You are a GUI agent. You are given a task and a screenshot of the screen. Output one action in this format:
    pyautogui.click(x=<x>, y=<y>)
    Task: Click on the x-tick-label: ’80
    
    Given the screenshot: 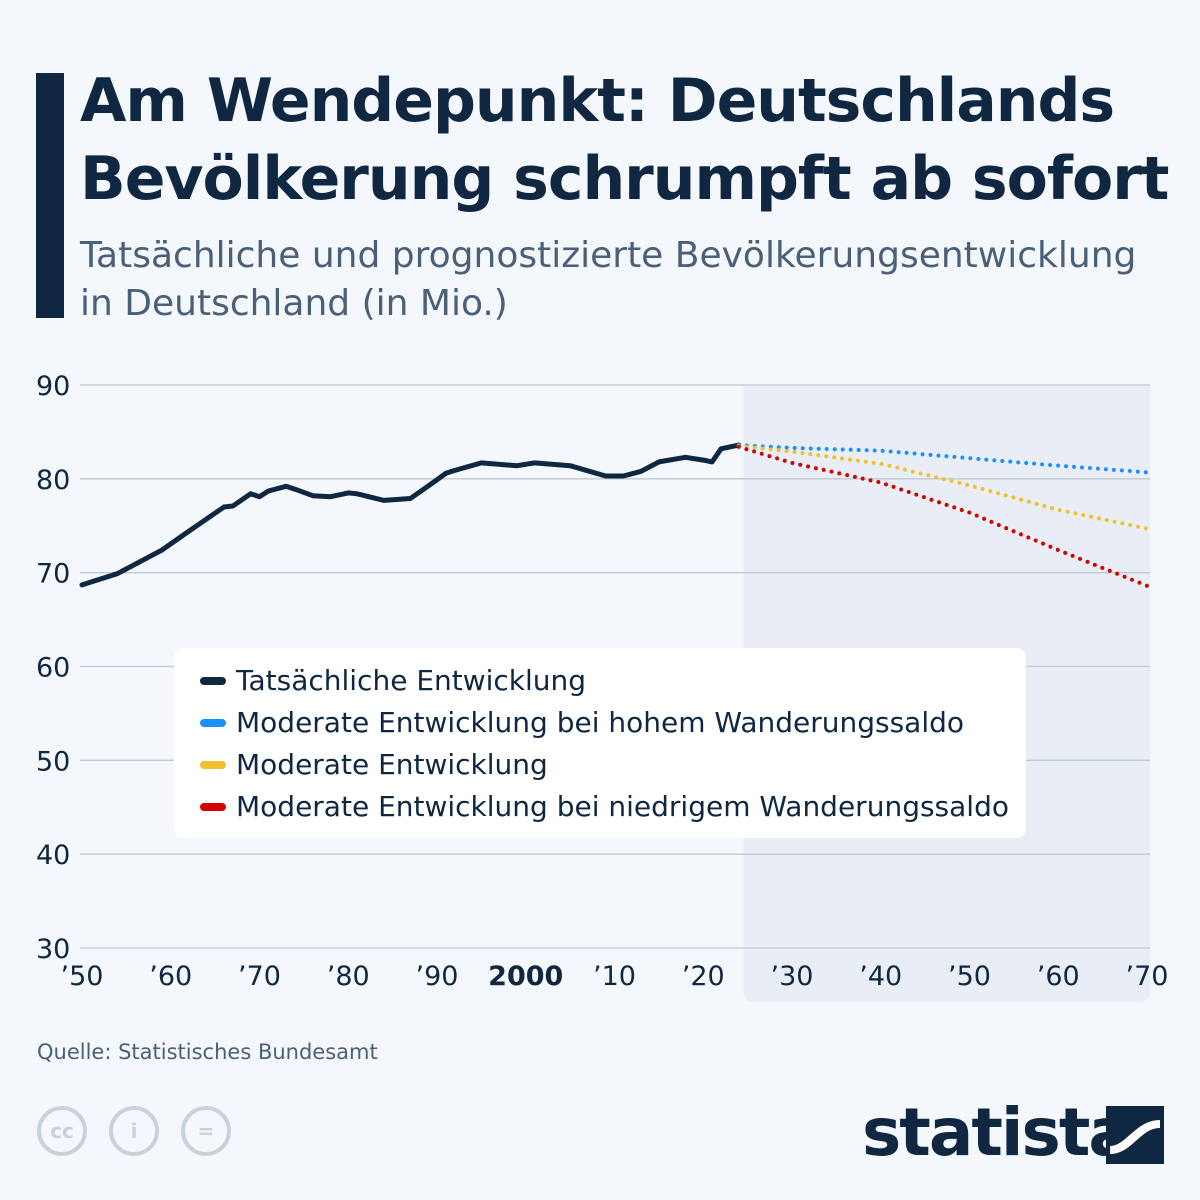 What is the action you would take?
    pyautogui.click(x=348, y=976)
    